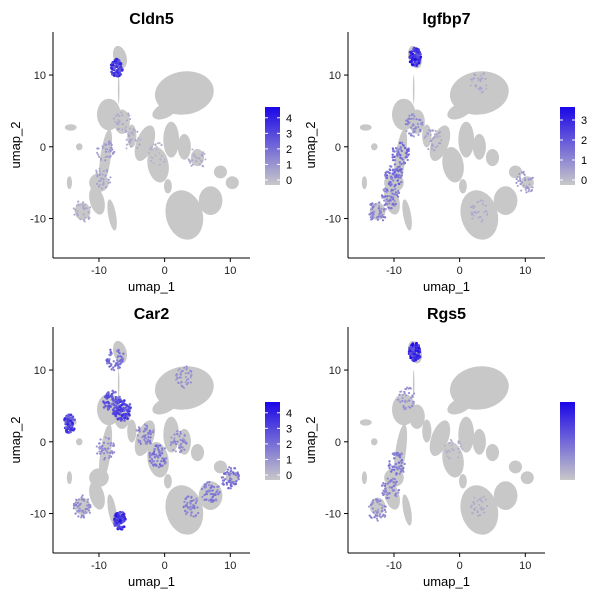 Image resolution: width=600 pixels, height=600 pixels. Describe the element at coordinates (446, 581) in the screenshot. I see `x-axis-label: umap_1` at that location.